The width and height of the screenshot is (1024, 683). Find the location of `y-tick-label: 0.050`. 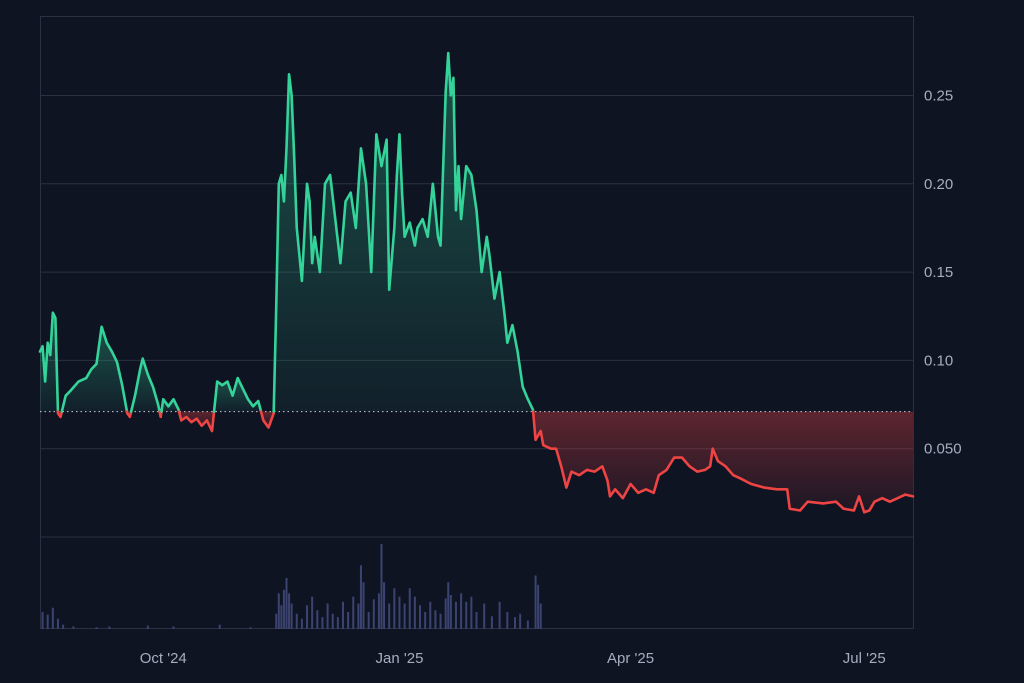

y-tick-label: 0.050 is located at coordinates (943, 449).